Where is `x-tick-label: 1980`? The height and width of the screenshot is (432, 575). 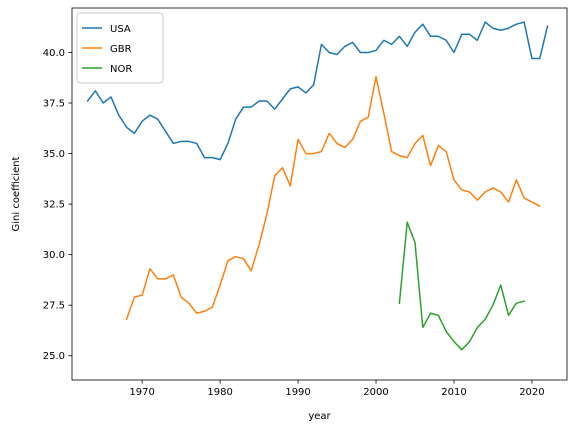
x-tick-label: 1980 is located at coordinates (219, 392).